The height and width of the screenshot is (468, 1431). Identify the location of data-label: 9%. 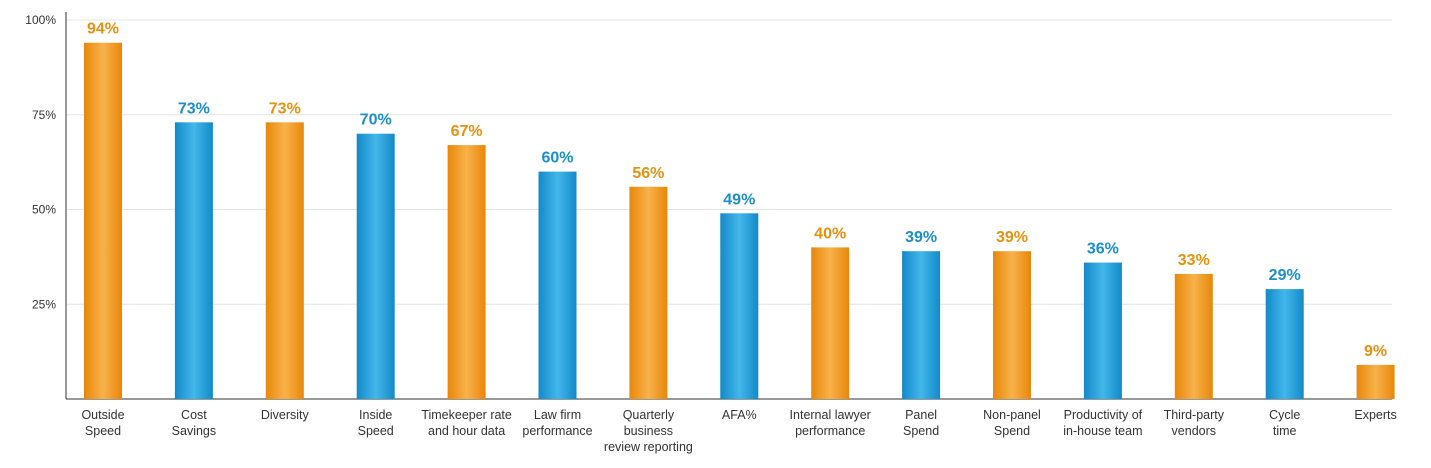
(1375, 351).